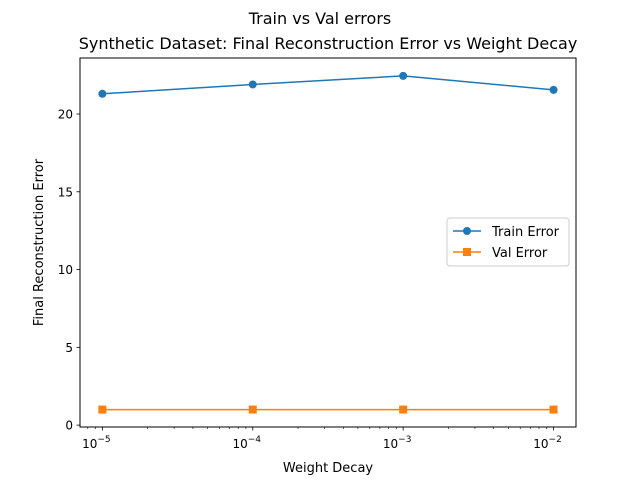 The image size is (640, 480). Describe the element at coordinates (65, 192) in the screenshot. I see `y-tick-label-3: 15` at that location.